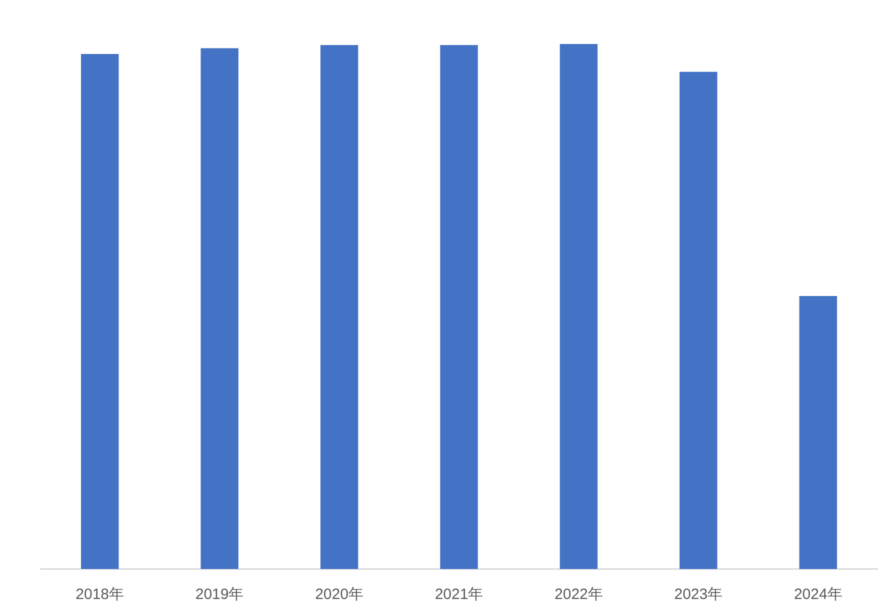 The height and width of the screenshot is (611, 878). What do you see at coordinates (339, 594) in the screenshot?
I see `x-tick-label: 2020年` at bounding box center [339, 594].